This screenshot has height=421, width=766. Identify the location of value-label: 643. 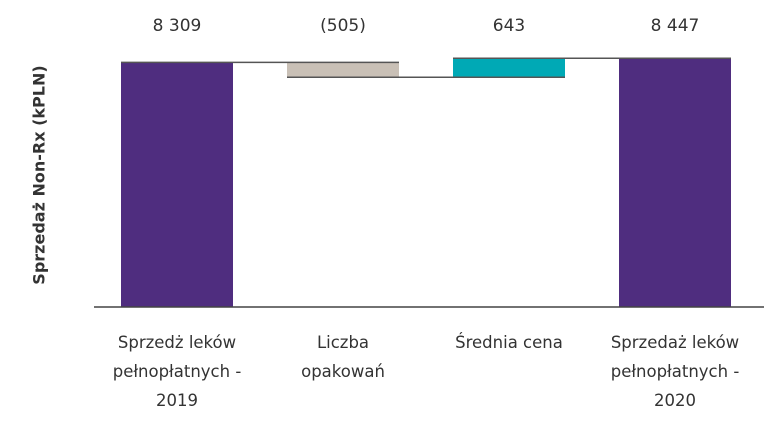
(509, 26).